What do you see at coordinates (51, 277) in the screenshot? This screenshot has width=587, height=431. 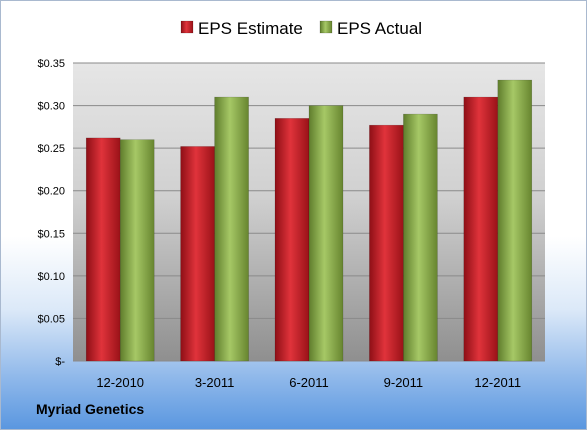 I see `y-tick-label: $0.10` at bounding box center [51, 277].